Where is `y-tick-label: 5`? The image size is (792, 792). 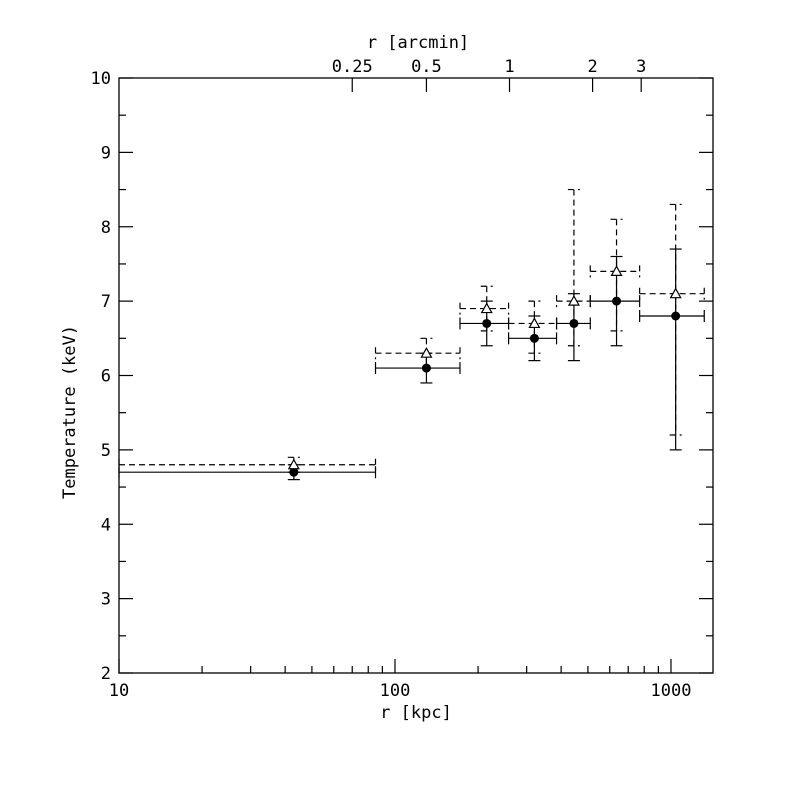 y-tick-label: 5 is located at coordinates (106, 451).